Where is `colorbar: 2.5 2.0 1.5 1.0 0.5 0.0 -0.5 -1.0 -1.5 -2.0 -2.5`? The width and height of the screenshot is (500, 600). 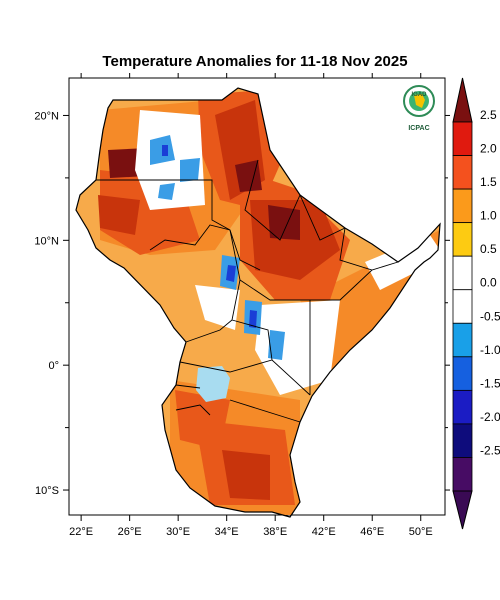 colorbar: 2.5 2.0 1.5 1.0 0.5 0.0 -0.5 -1.0 -1.5 -2.0 -2.5 is located at coordinates (476, 303).